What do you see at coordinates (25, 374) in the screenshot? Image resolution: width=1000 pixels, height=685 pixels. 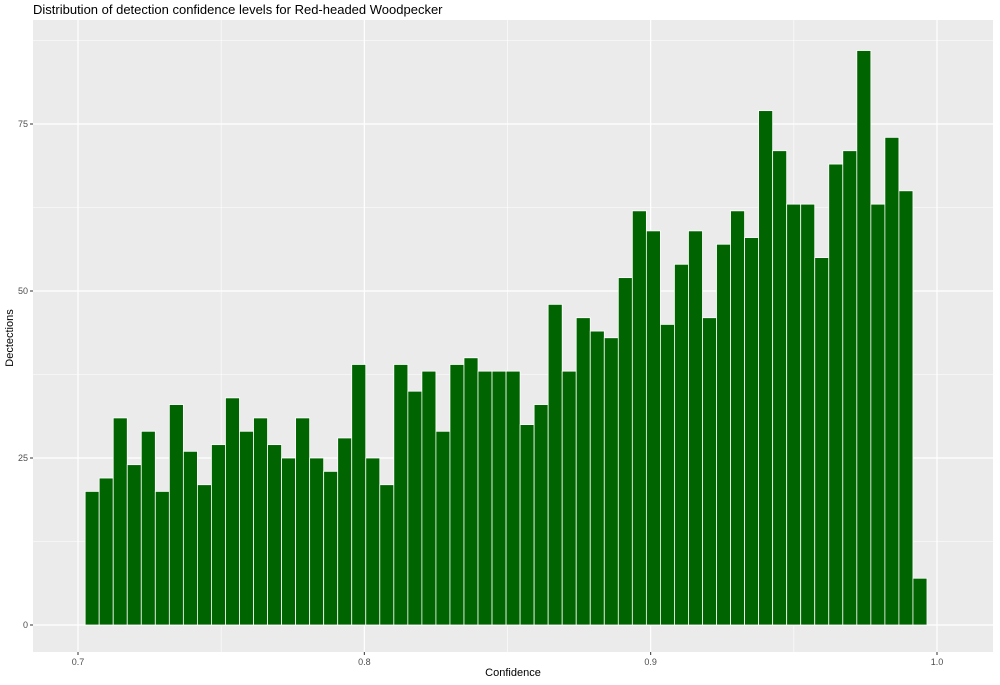 I see `y-axis: 0 25 50 75` at bounding box center [25, 374].